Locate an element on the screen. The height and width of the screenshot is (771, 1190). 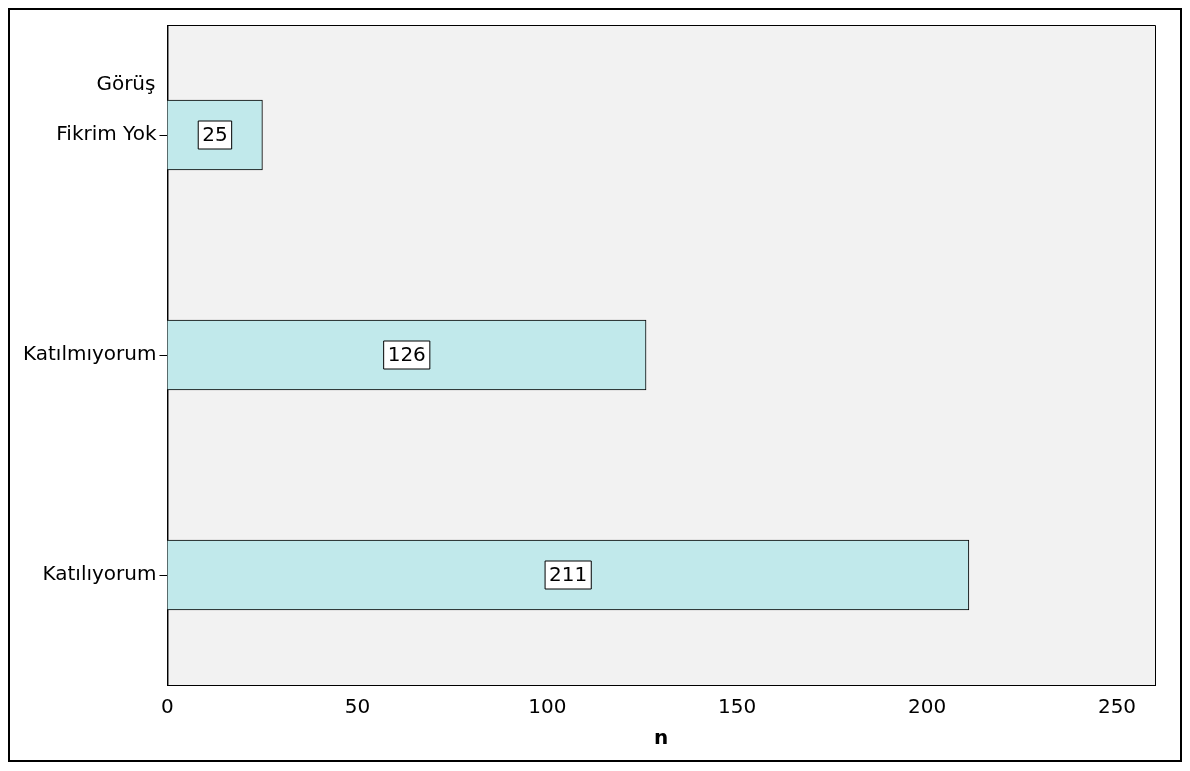
x-tick-label: 150 is located at coordinates (737, 706).